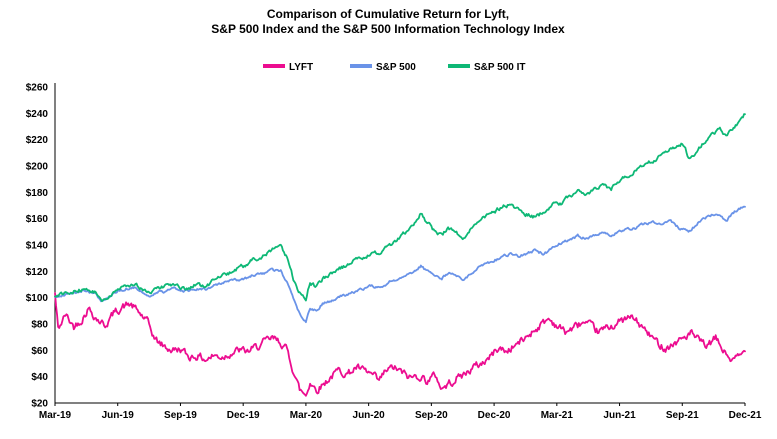 This screenshot has width=777, height=439. Describe the element at coordinates (37, 246) in the screenshot. I see `y-tick-label: $140` at that location.